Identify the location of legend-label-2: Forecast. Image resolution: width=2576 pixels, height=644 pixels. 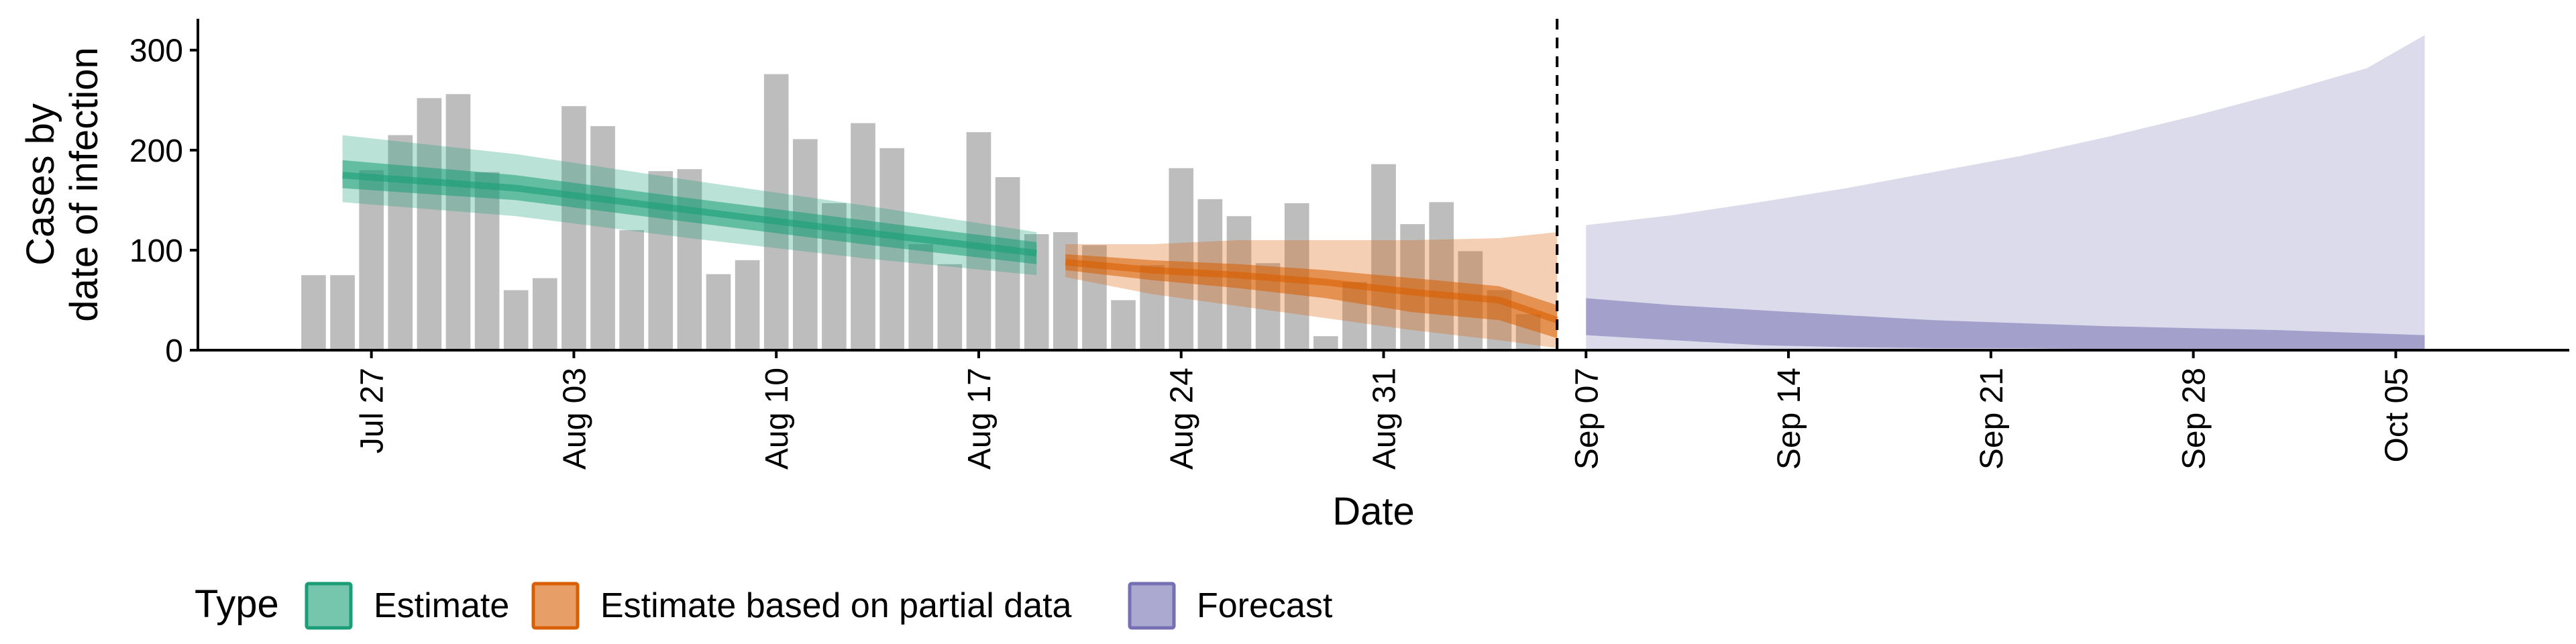
(1265, 605).